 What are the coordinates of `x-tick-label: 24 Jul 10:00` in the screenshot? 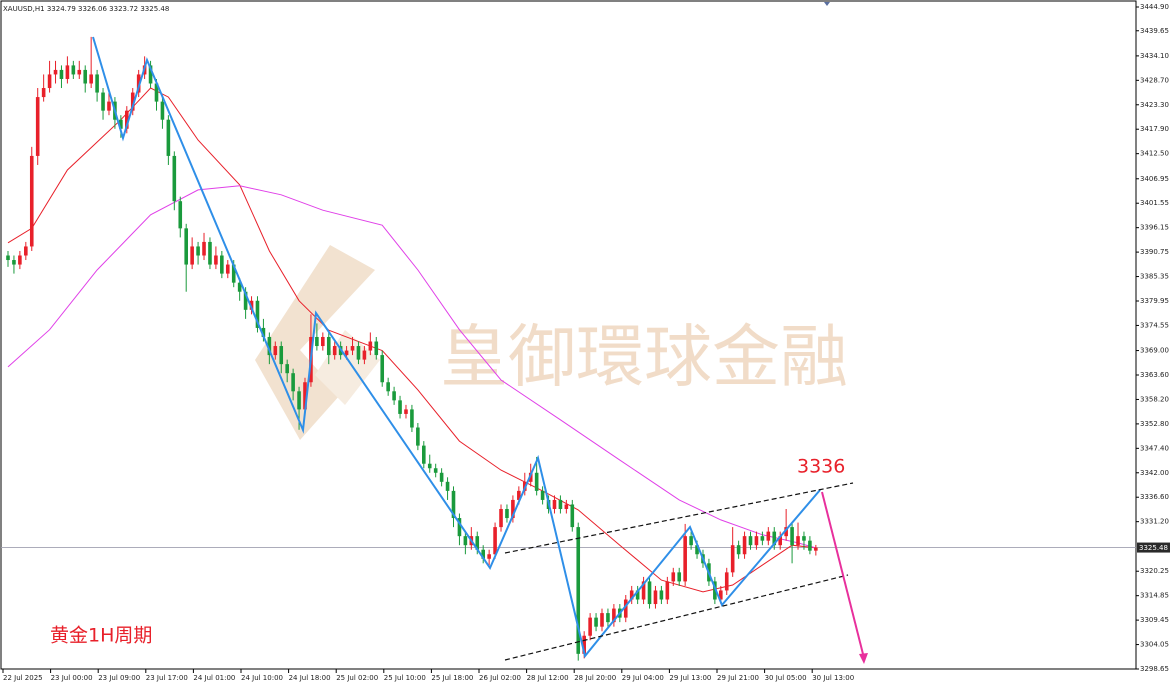 It's located at (262, 678).